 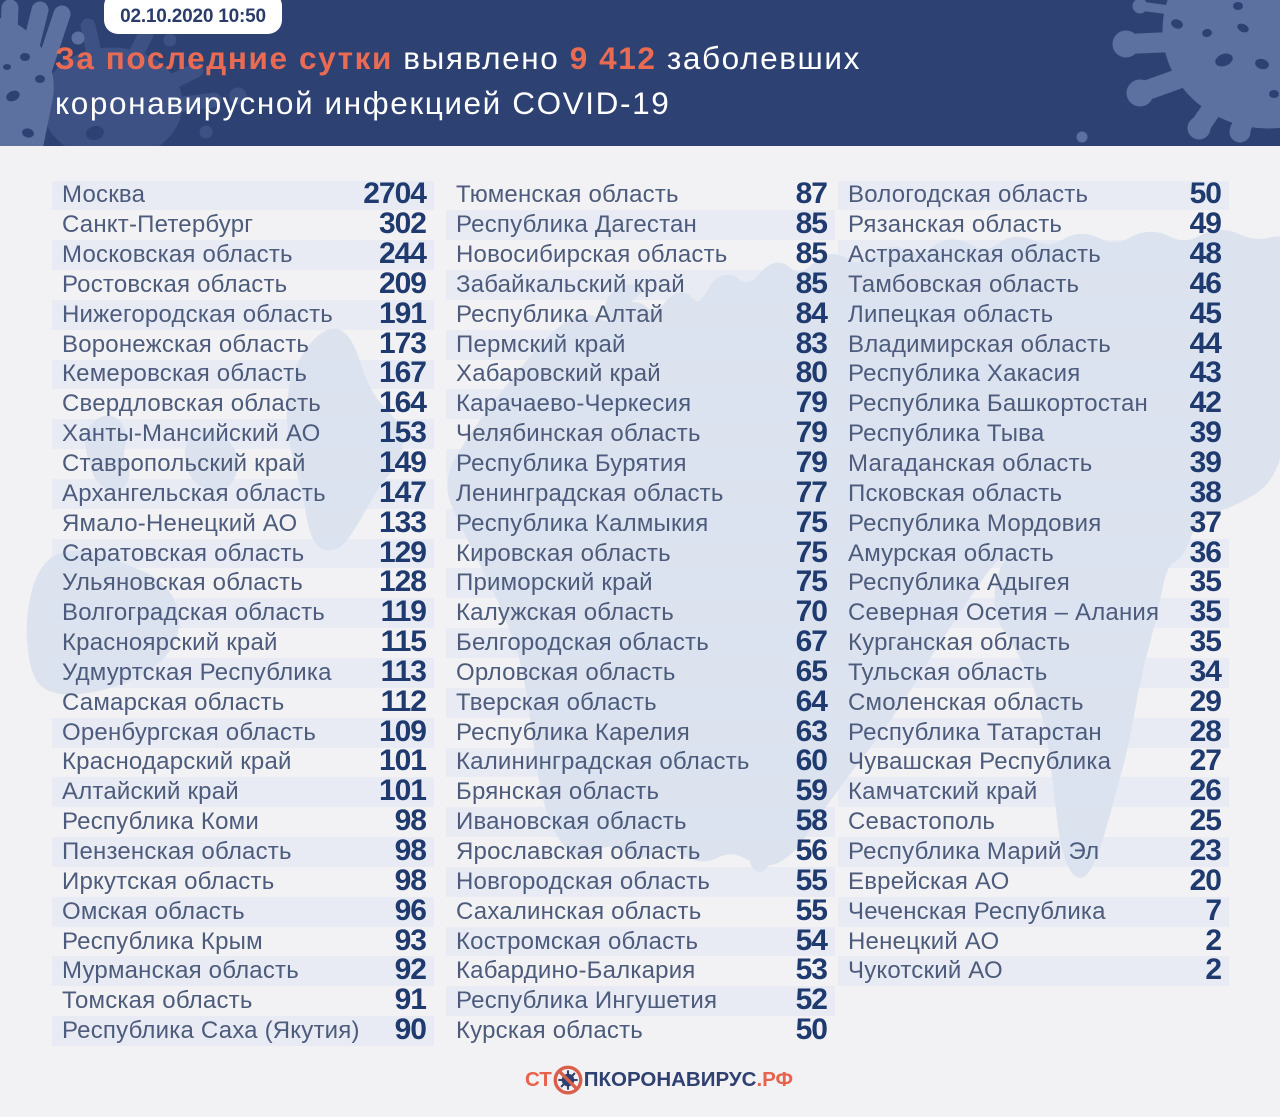 I want to click on region-value: 45, so click(x=1205, y=313).